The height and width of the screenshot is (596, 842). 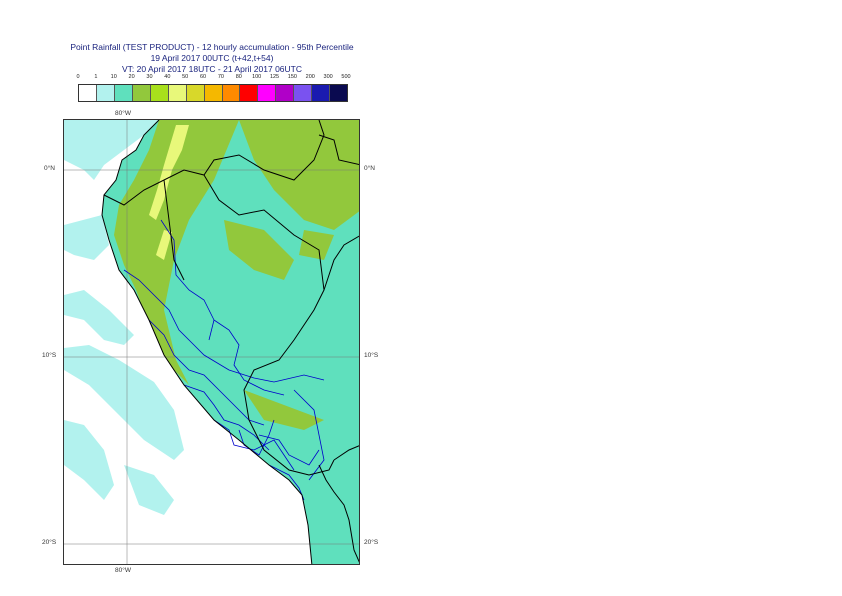 I want to click on legend-tick-label: 40, so click(x=167, y=77).